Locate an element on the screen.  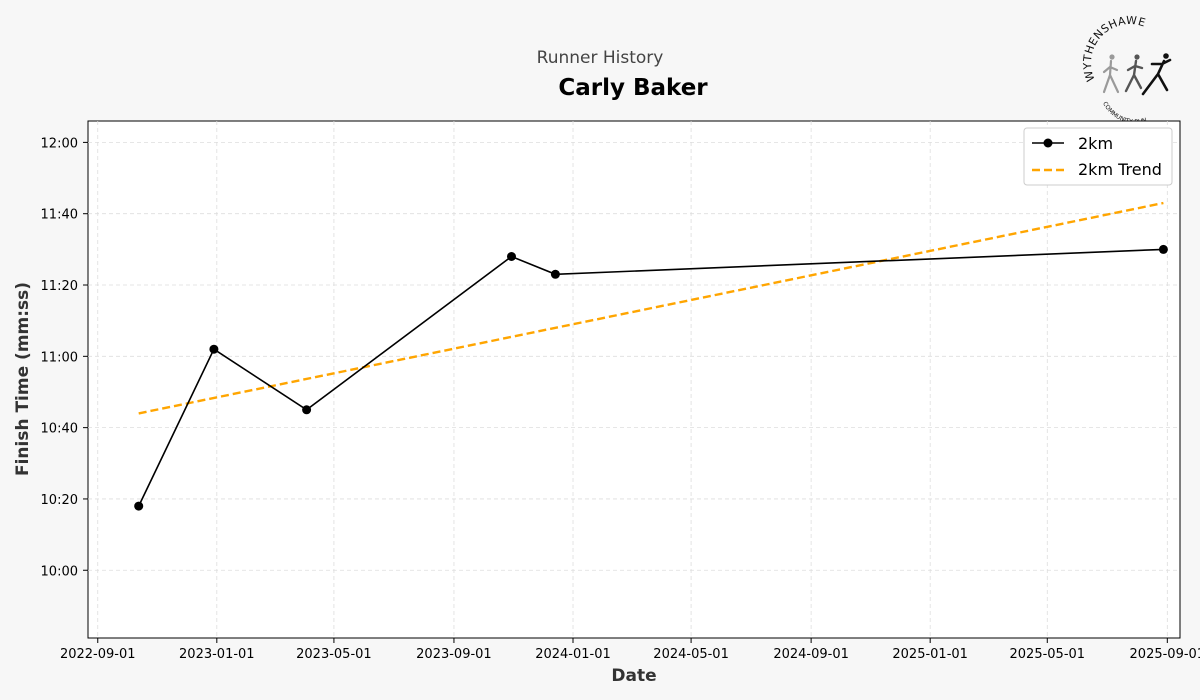
logo-top-text: WYTHENSHAWE is located at coordinates (1114, 48).